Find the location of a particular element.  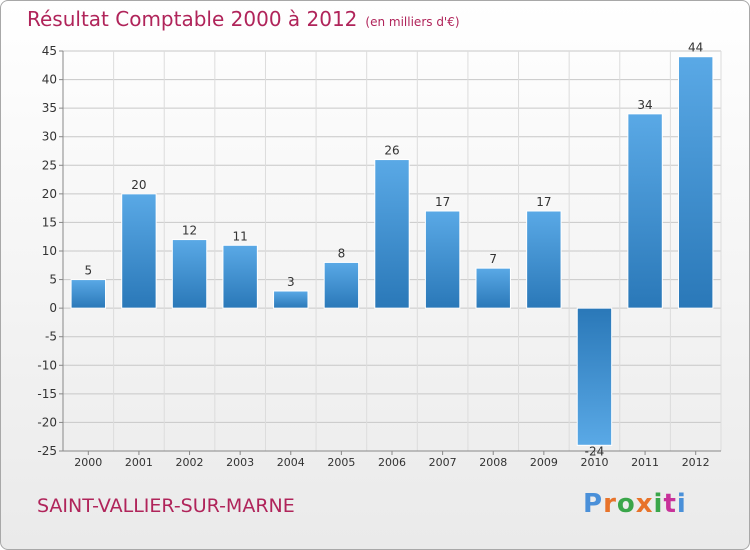

commune-name: SAINT-VALLIER-SUR-MARNE is located at coordinates (166, 506).